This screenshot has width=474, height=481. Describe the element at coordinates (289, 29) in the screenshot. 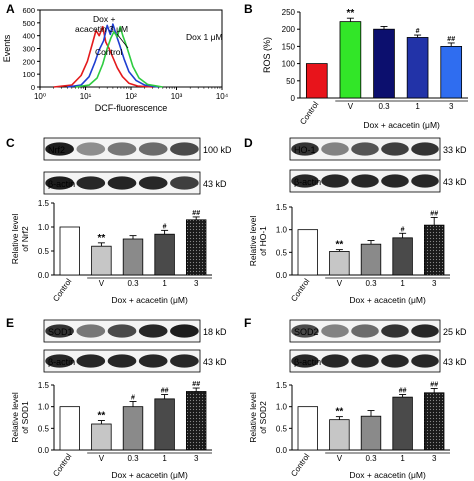

I see `ytick-label: 200` at that location.